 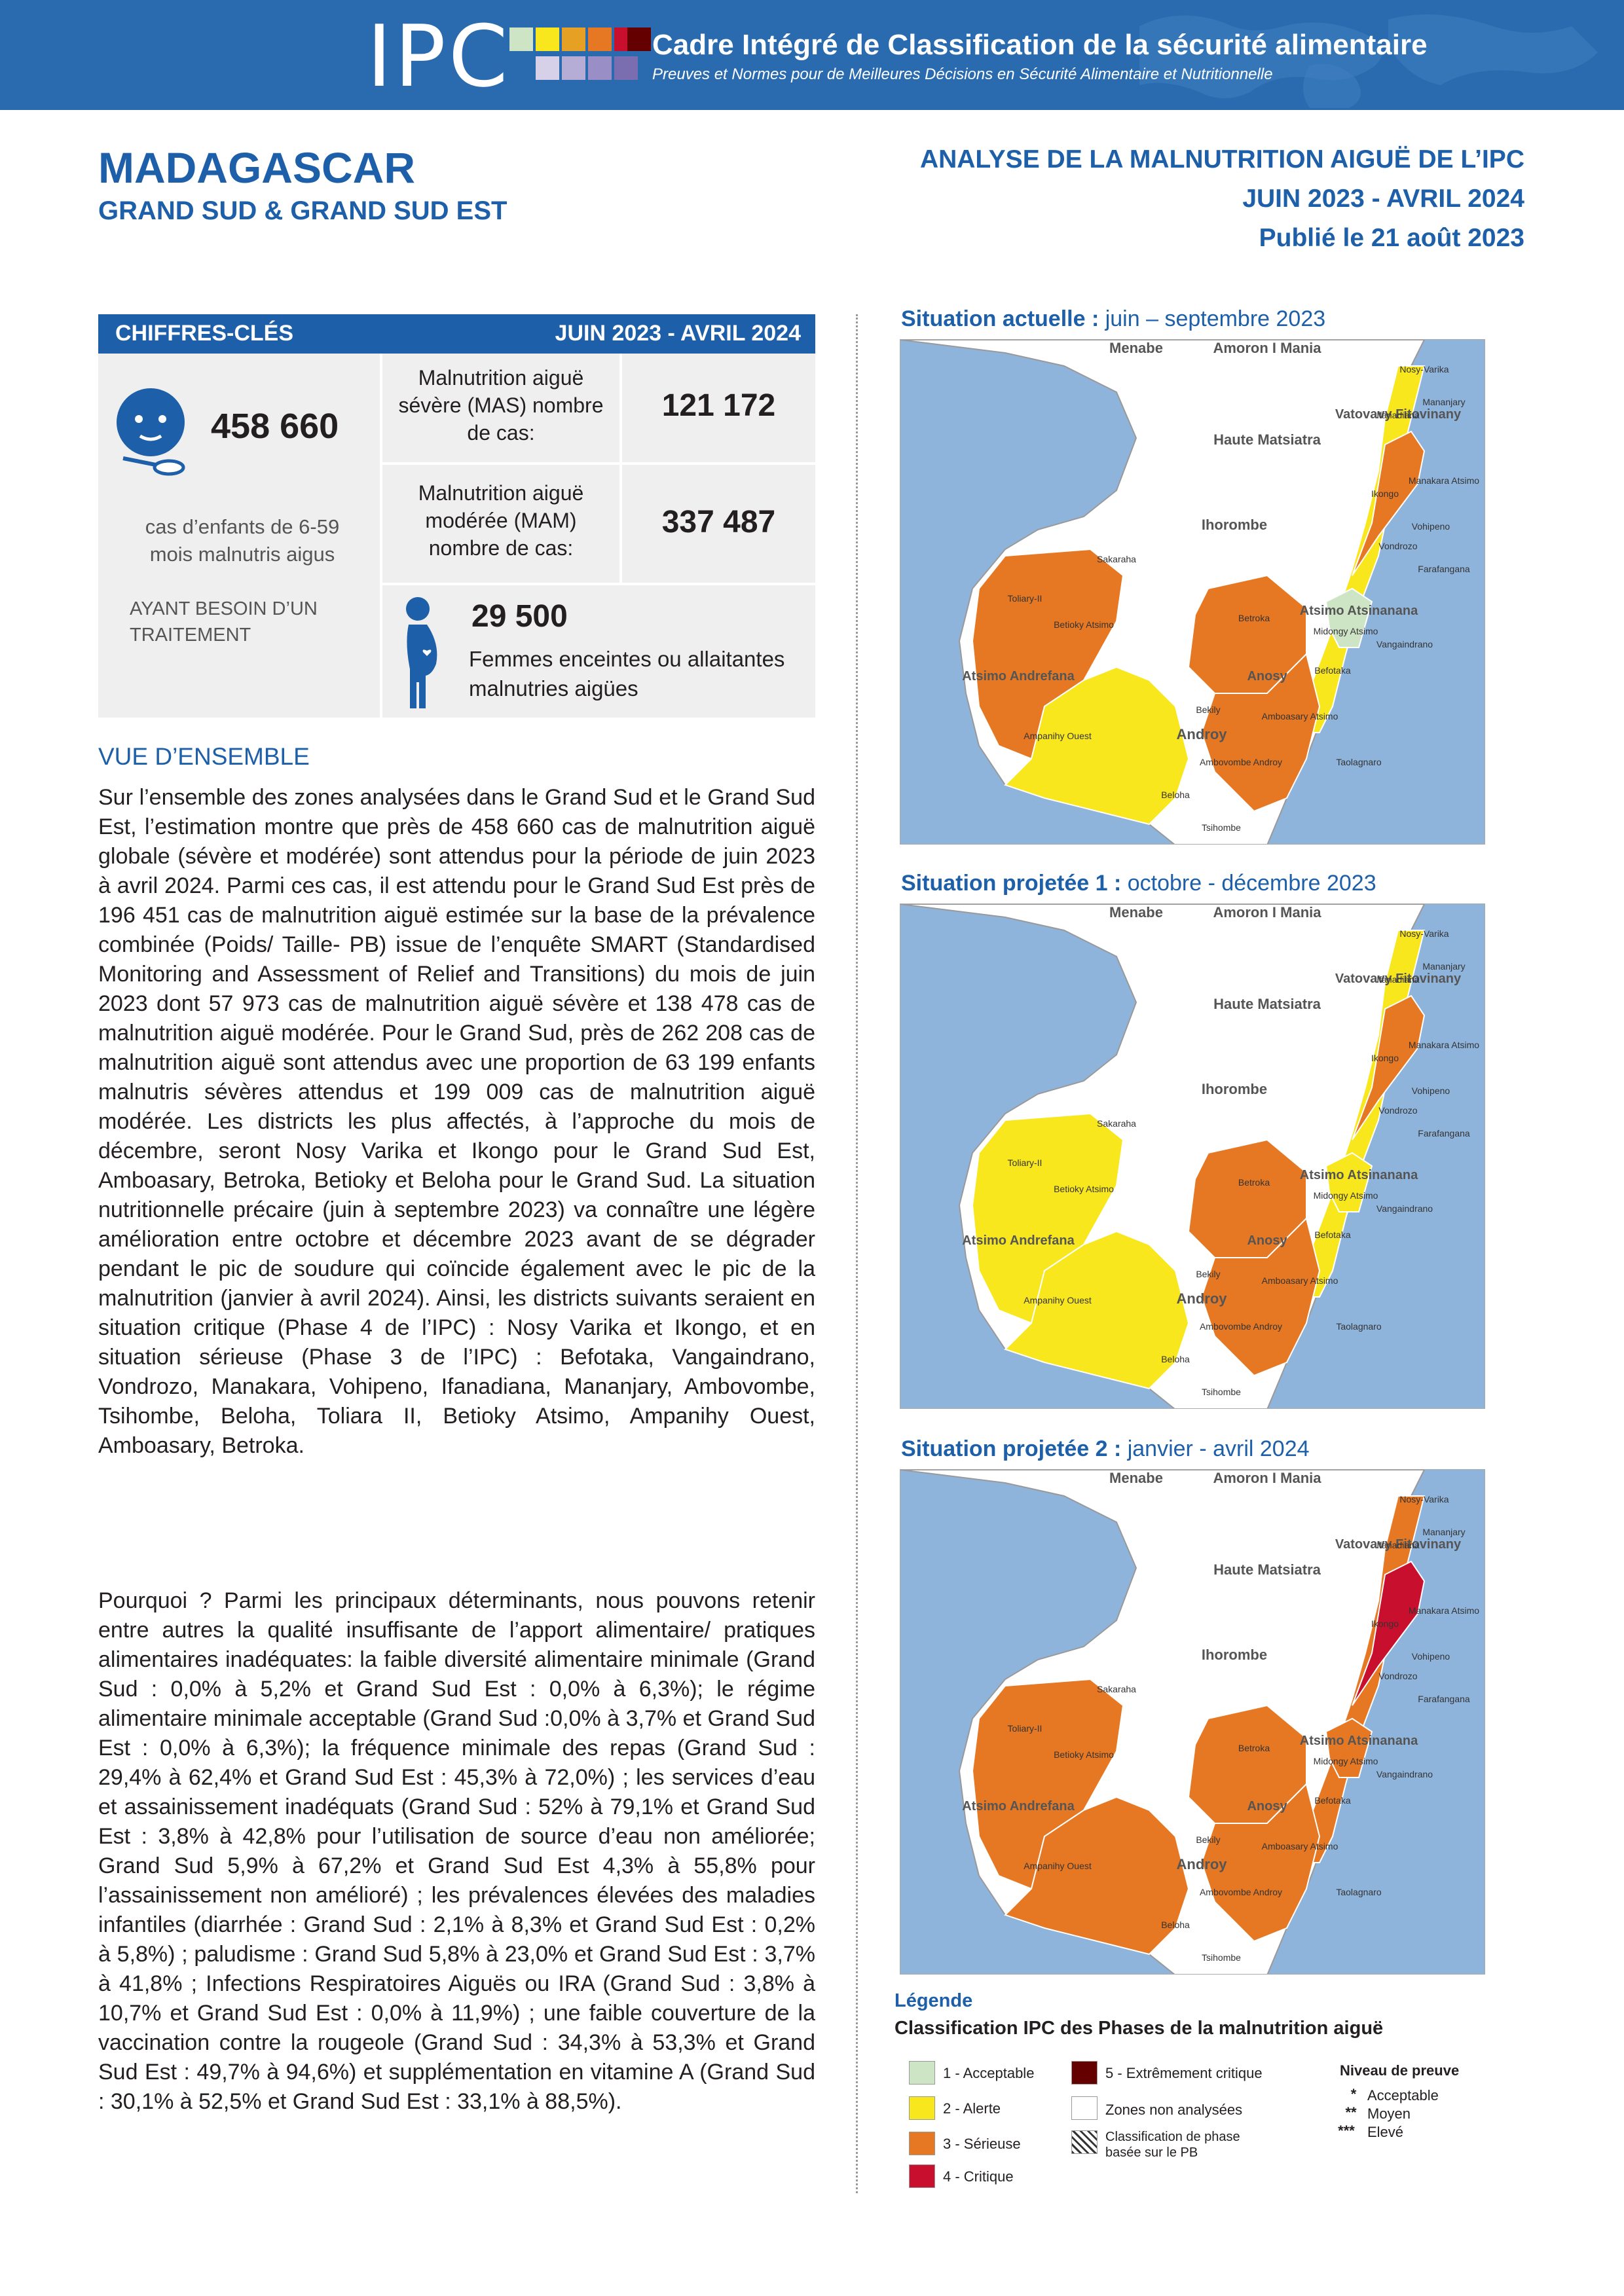 What do you see at coordinates (1267, 1004) in the screenshot?
I see `place-label: Haute Matsiatra` at bounding box center [1267, 1004].